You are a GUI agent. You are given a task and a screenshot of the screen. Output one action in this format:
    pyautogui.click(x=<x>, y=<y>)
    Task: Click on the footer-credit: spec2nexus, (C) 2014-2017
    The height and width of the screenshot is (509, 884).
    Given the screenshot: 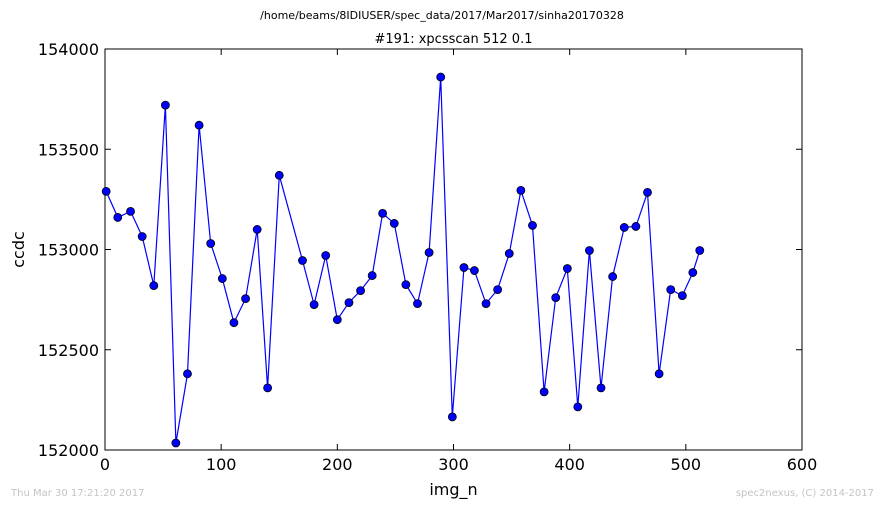 What is the action you would take?
    pyautogui.click(x=804, y=493)
    